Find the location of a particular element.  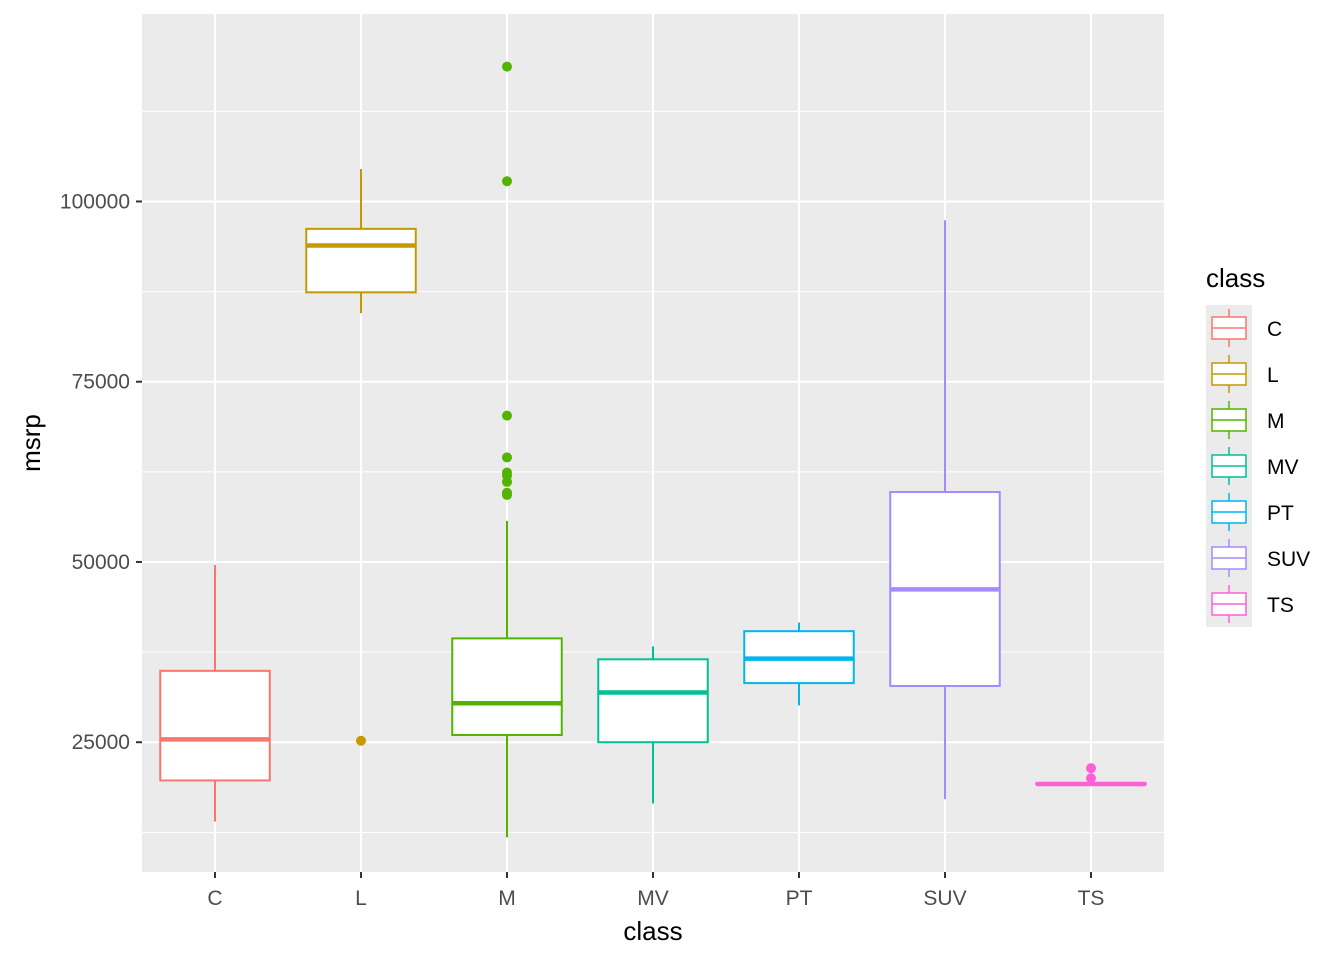

legend-label: SUV is located at coordinates (1288, 559).